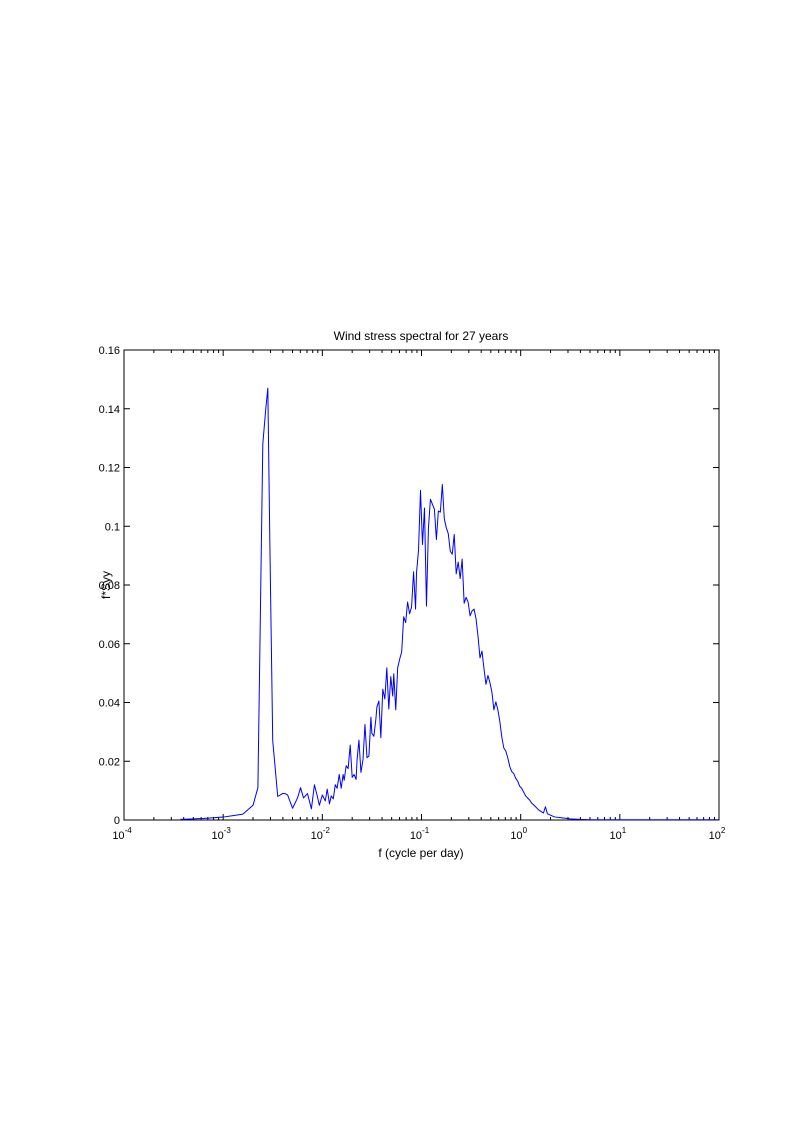  What do you see at coordinates (109, 762) in the screenshot?
I see `y-tick-label: 0.02` at bounding box center [109, 762].